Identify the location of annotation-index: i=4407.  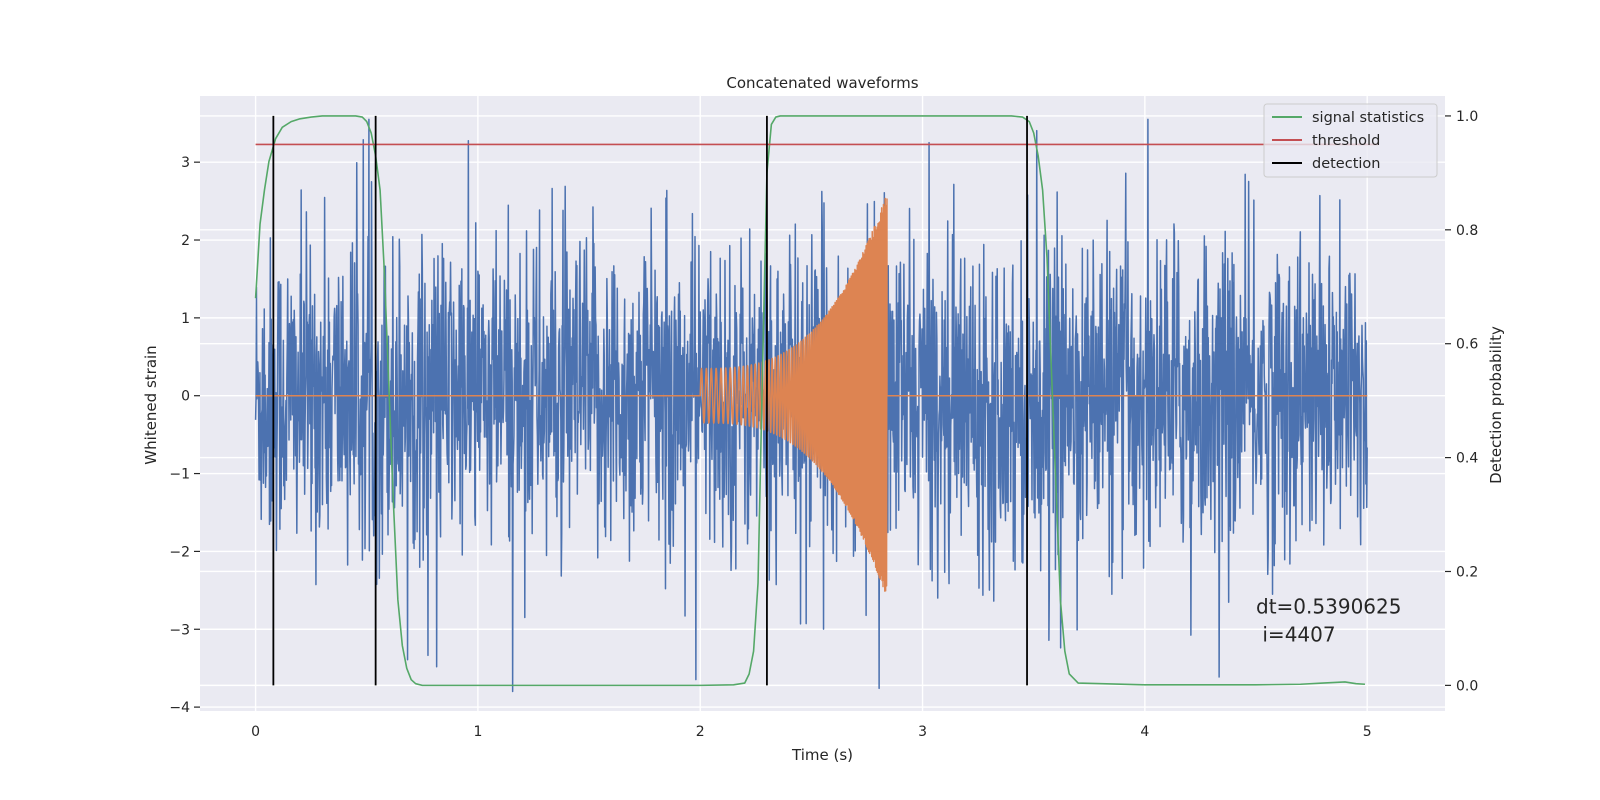
(1296, 635).